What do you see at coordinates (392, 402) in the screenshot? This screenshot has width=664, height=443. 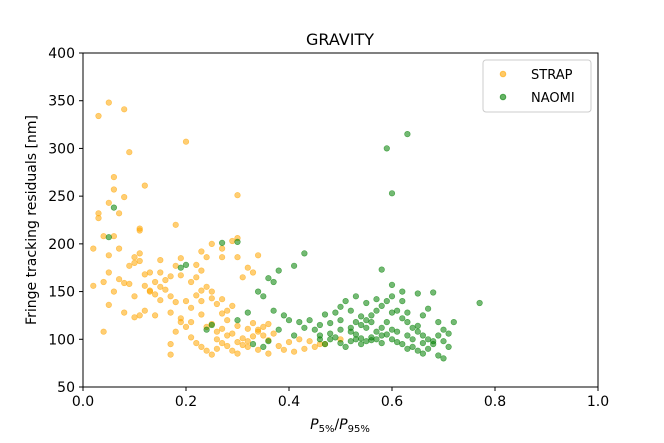 I see `x-tick-label: 0.6` at bounding box center [392, 402].